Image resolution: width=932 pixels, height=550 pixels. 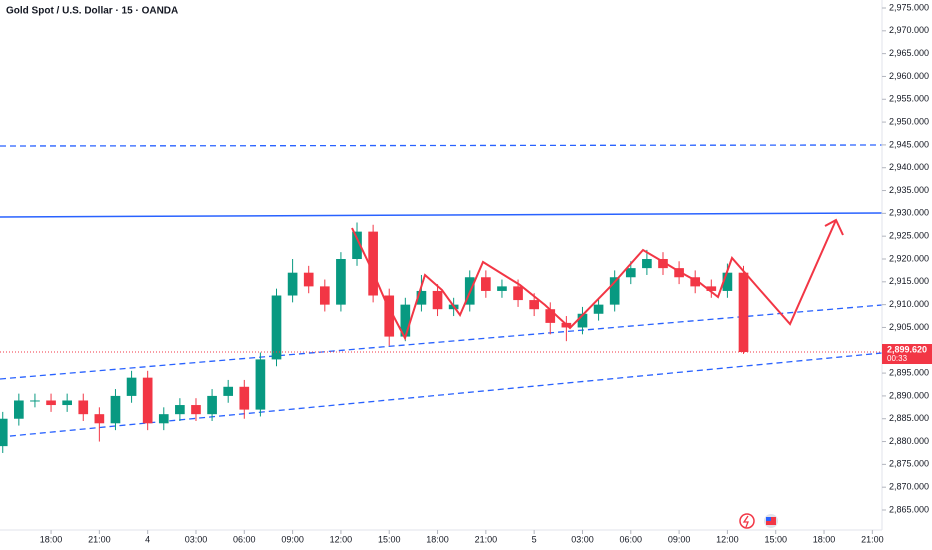 I want to click on y-tick-label: 2,905.000, so click(x=909, y=327).